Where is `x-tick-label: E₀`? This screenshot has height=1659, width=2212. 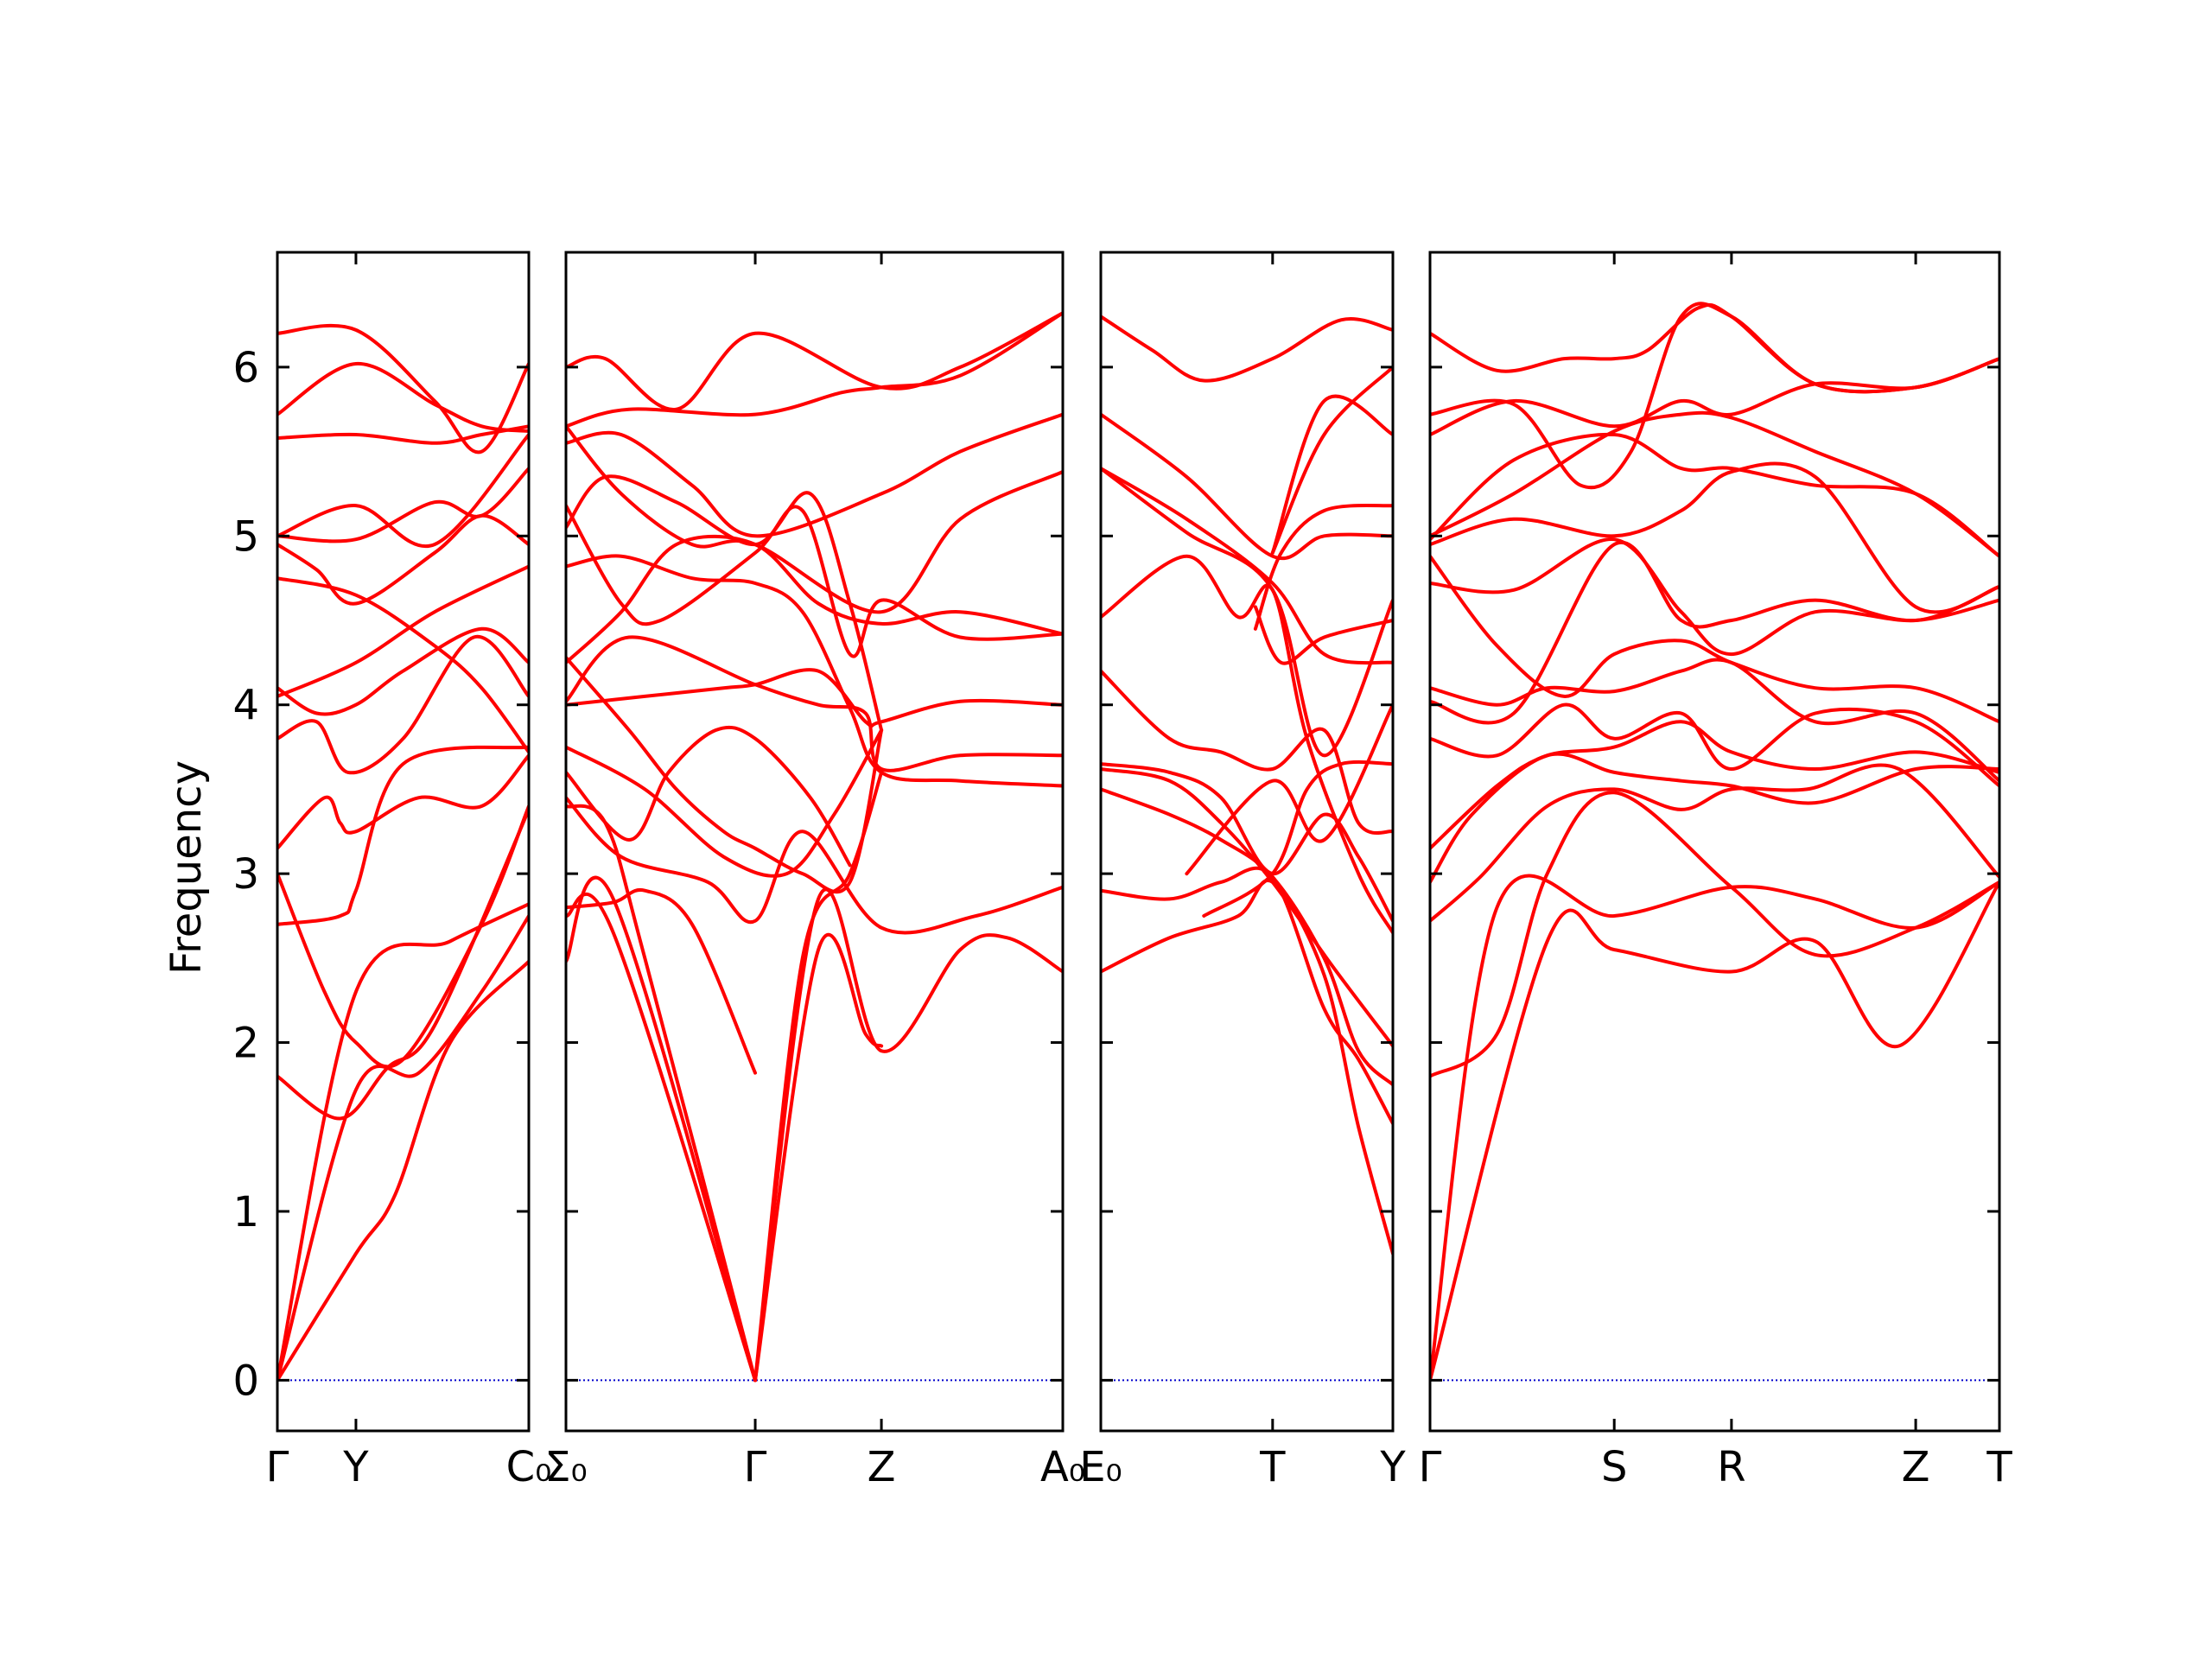
x-tick-label: E₀ is located at coordinates (1100, 1467).